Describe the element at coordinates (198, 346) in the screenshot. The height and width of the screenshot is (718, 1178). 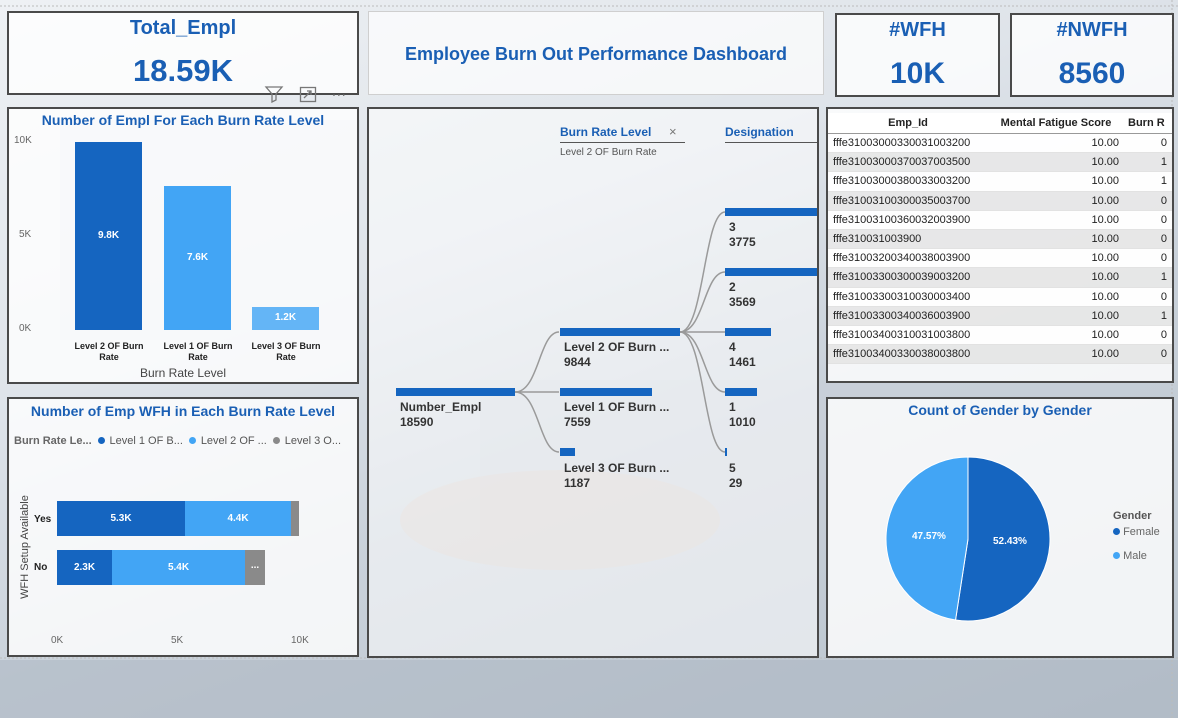
I see `x-cat-level-1-line1: Level 1 OF Burn` at that location.